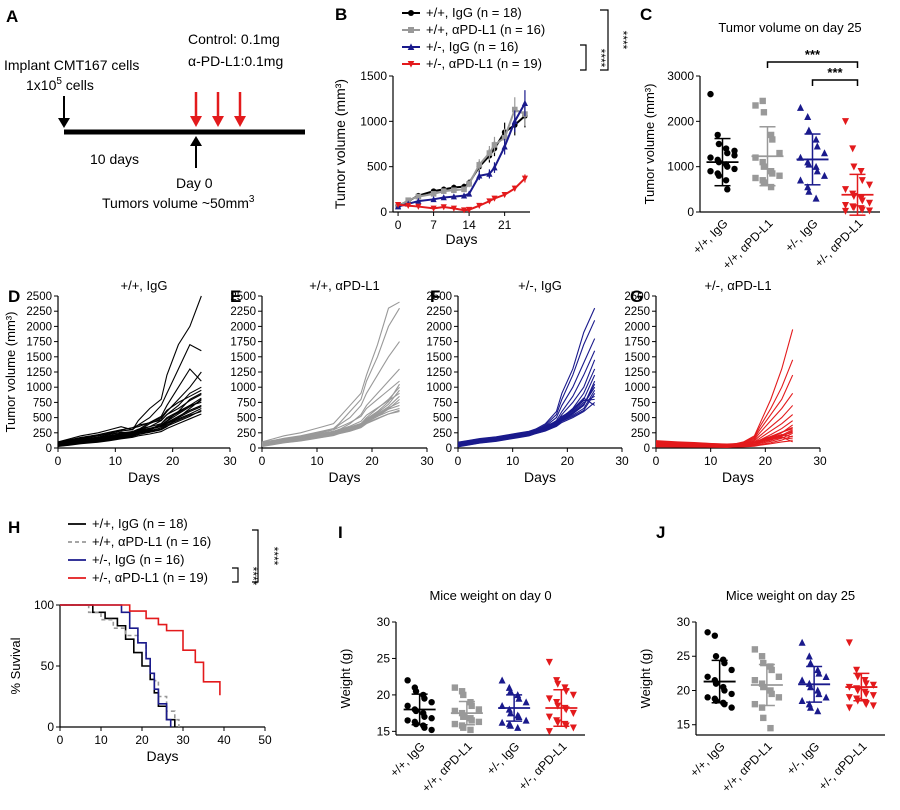  I want to click on panel-letter-a: A, so click(12, 16).